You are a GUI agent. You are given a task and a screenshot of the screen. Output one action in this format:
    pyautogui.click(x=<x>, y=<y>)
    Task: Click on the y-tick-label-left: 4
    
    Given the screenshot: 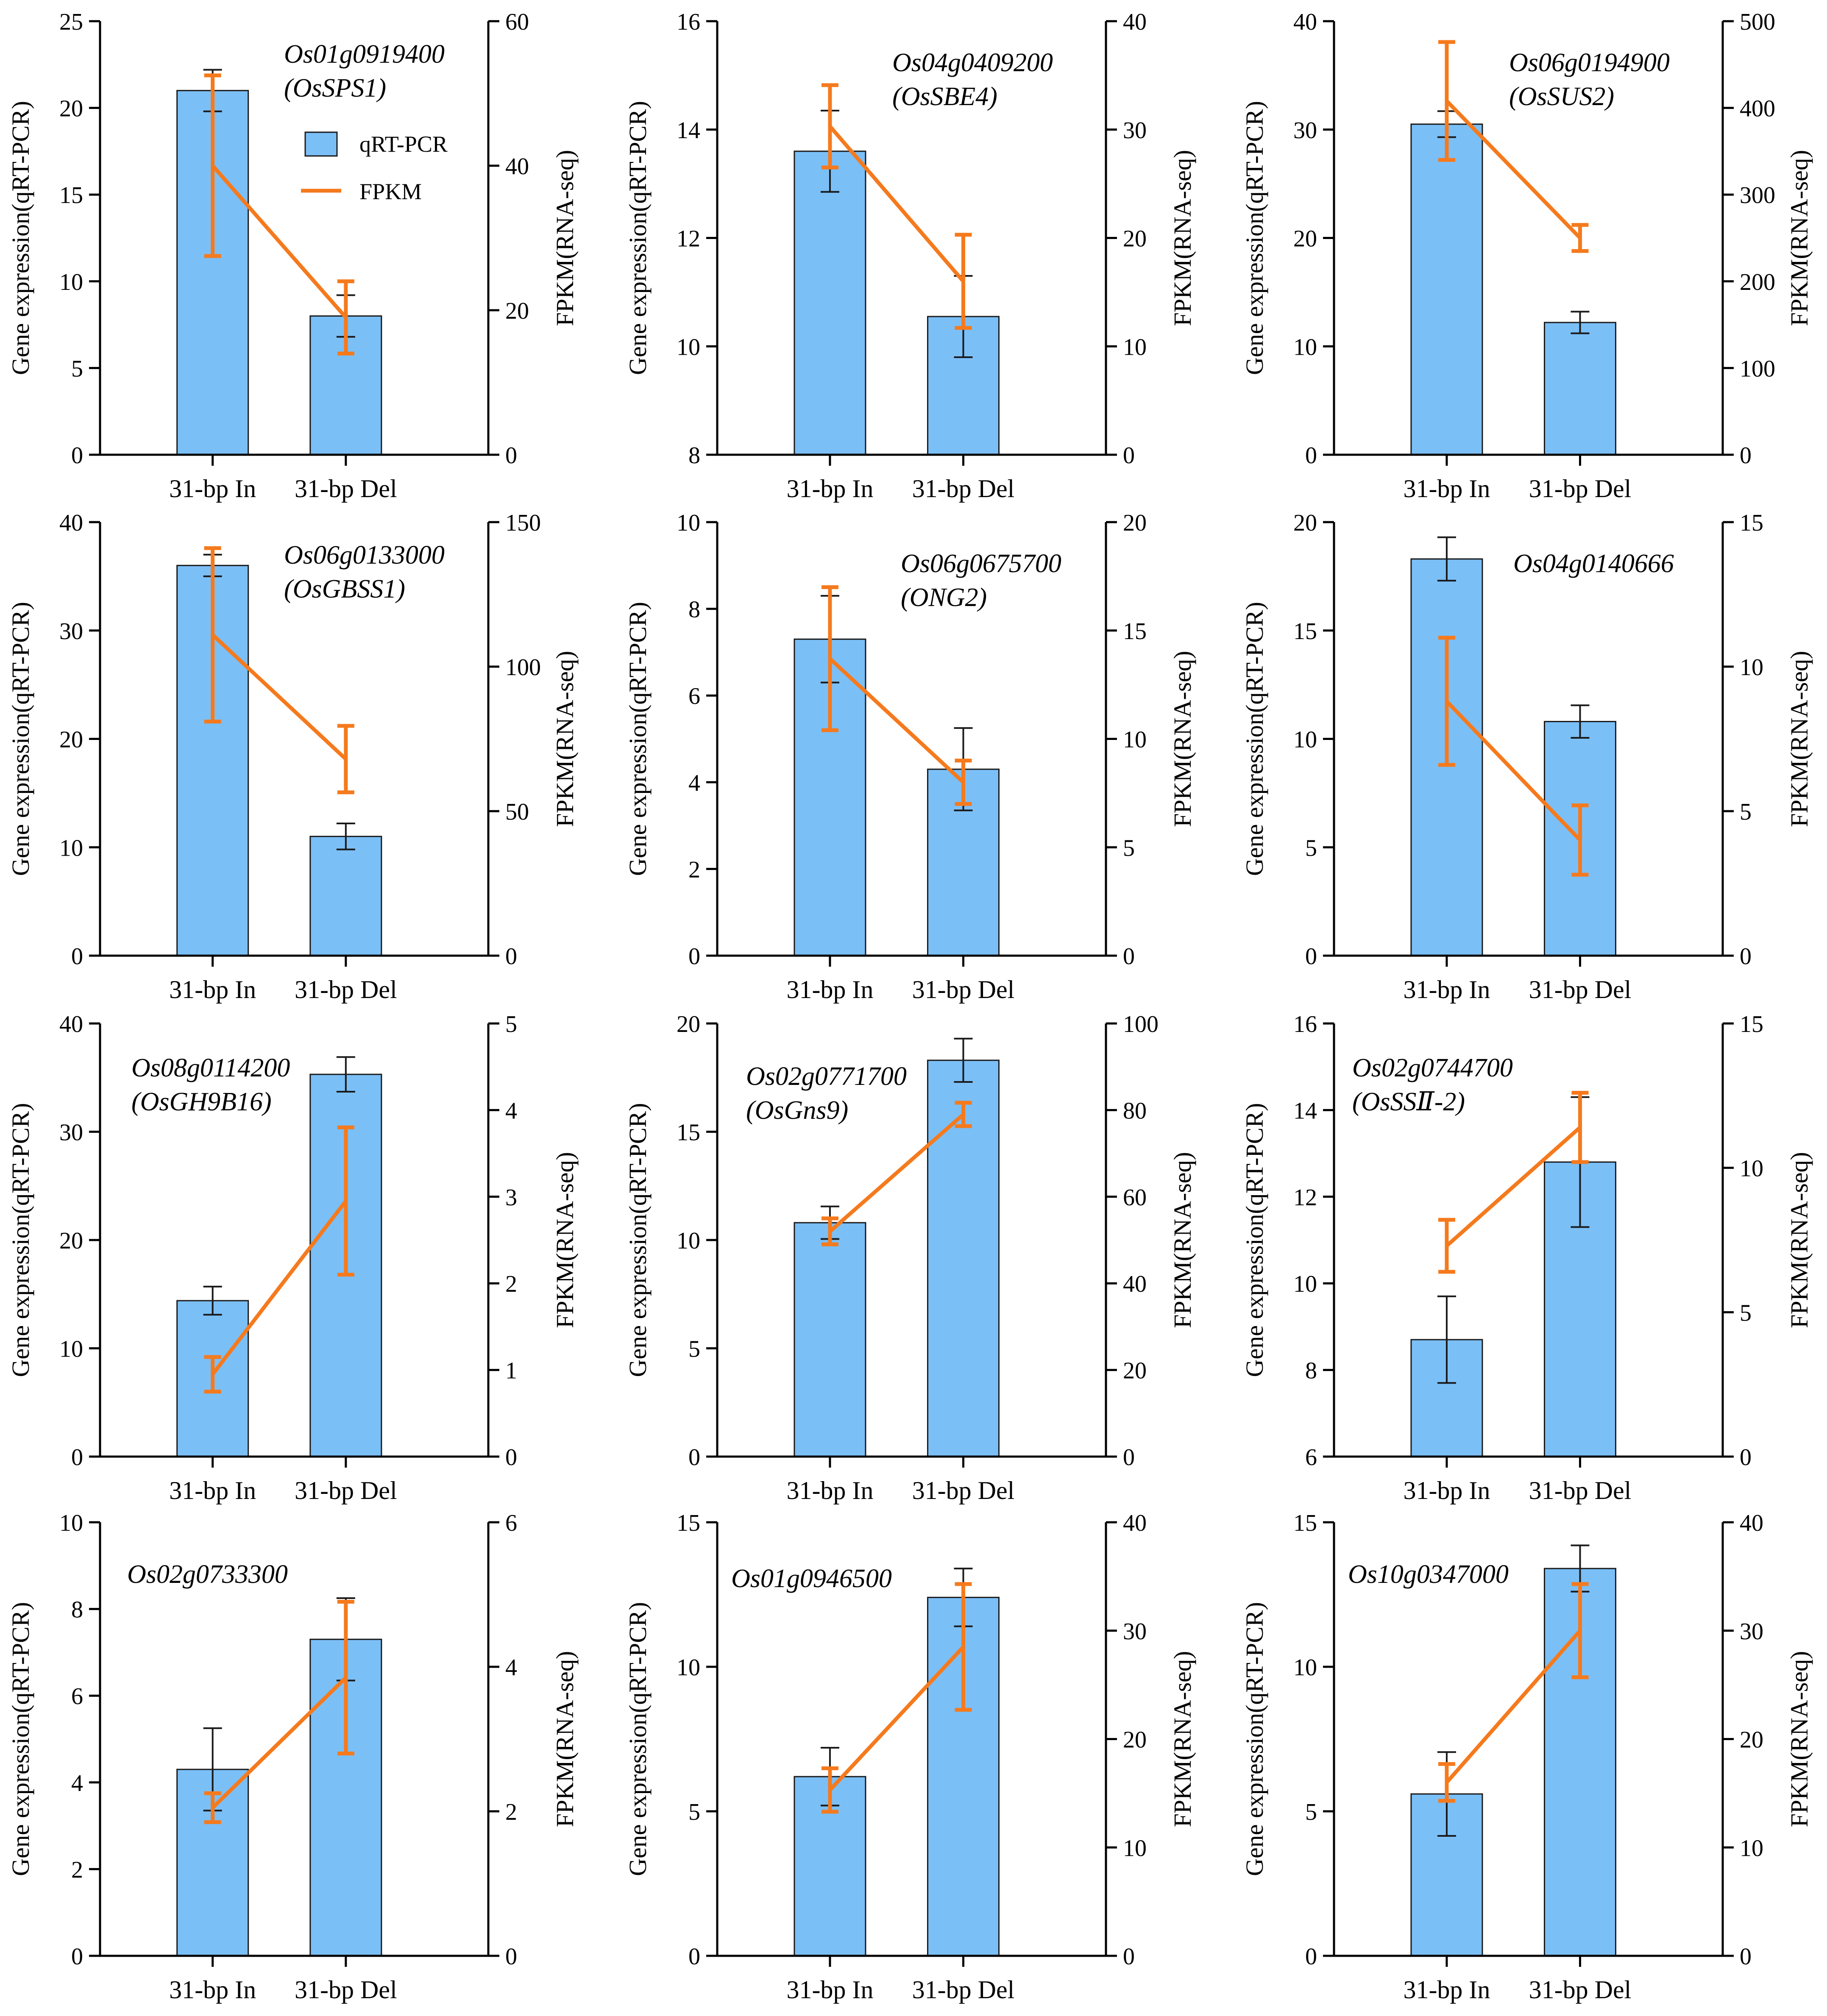 What is the action you would take?
    pyautogui.click(x=77, y=1783)
    